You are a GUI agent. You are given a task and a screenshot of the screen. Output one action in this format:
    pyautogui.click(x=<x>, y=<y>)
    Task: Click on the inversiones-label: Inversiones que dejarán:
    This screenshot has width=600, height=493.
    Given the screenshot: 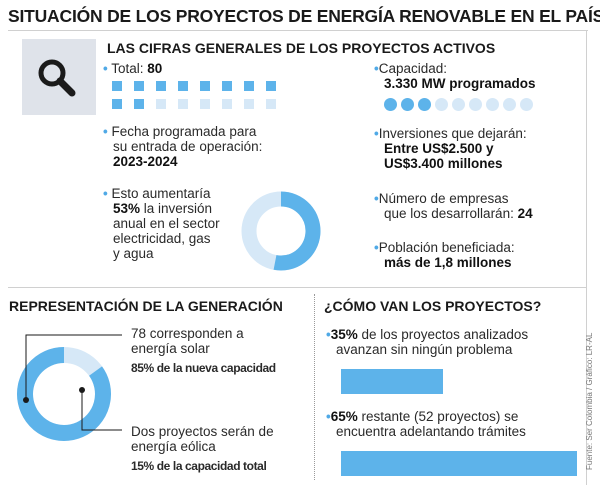 What is the action you would take?
    pyautogui.click(x=452, y=133)
    